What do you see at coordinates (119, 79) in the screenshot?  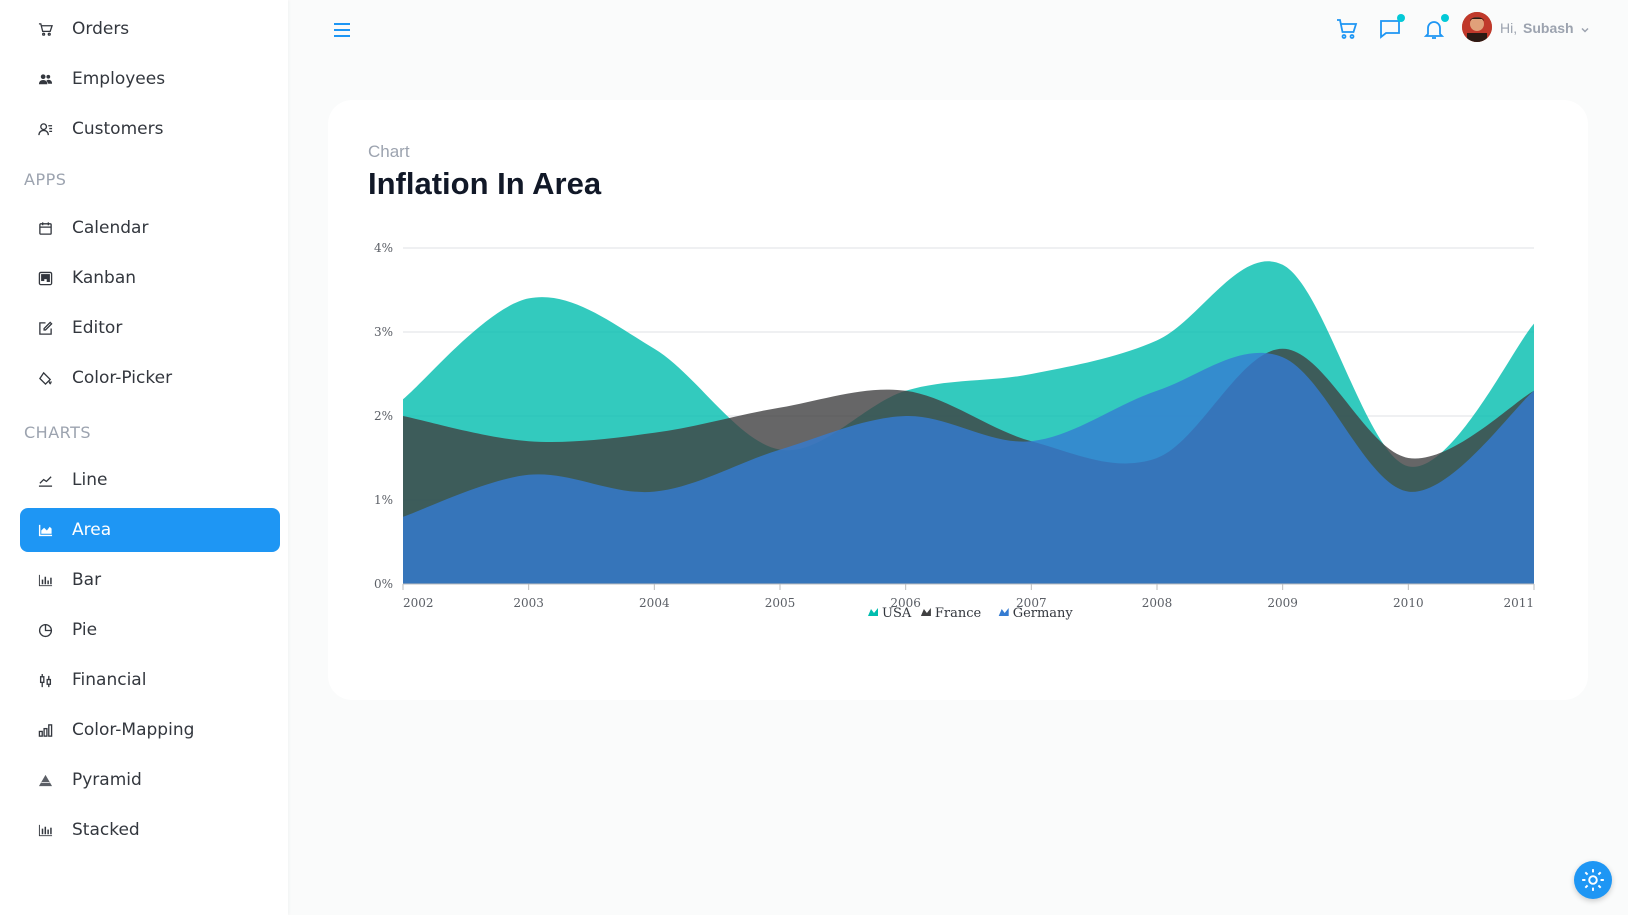 I see `sidebar-item-label: Employees` at bounding box center [119, 79].